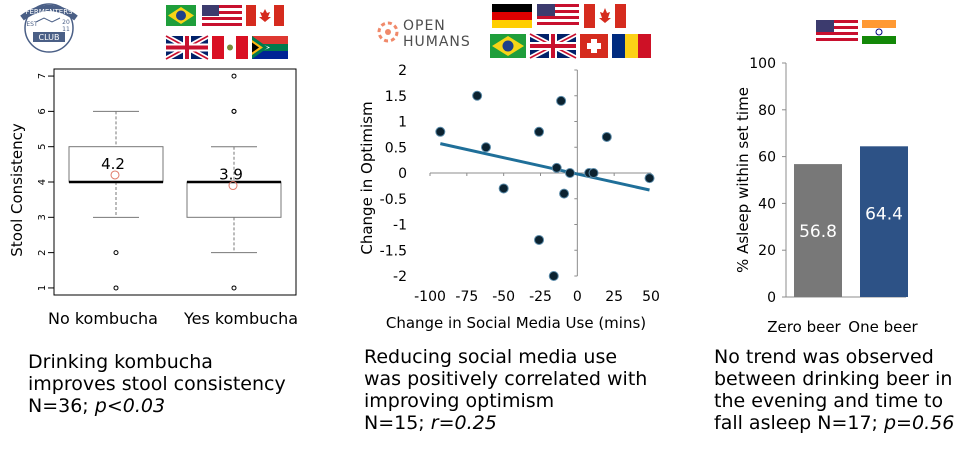 The height and width of the screenshot is (449, 958). What do you see at coordinates (512, 16) in the screenshot?
I see `germany-flag-icon` at bounding box center [512, 16].